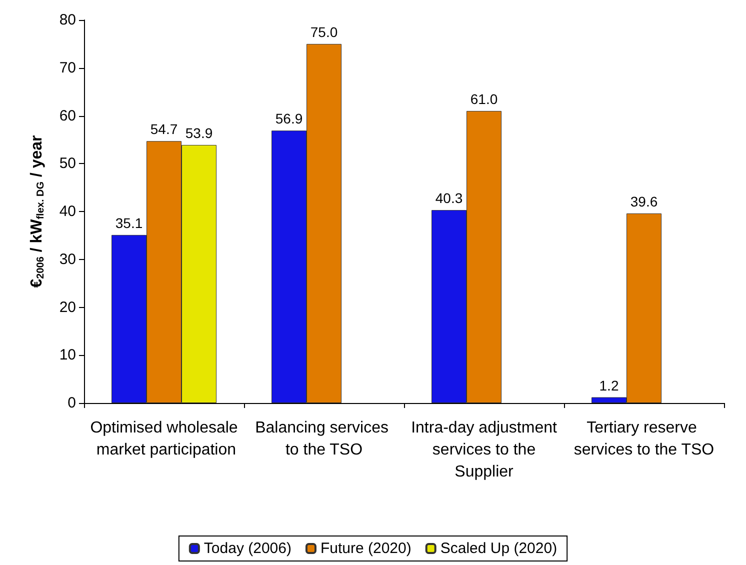  Describe the element at coordinates (499, 548) in the screenshot. I see `legend-label: Scaled Up (2020)` at that location.